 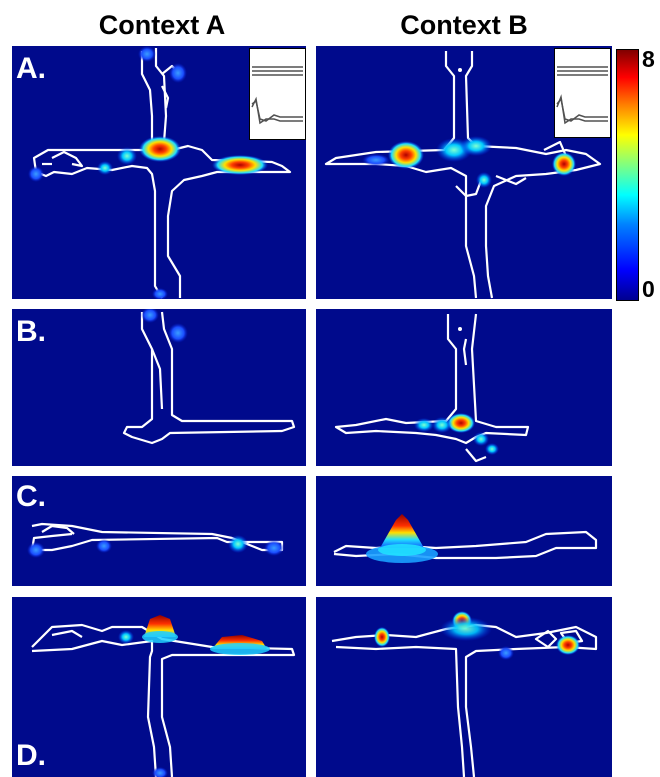 I want to click on panel-a-context-b, so click(x=464, y=172).